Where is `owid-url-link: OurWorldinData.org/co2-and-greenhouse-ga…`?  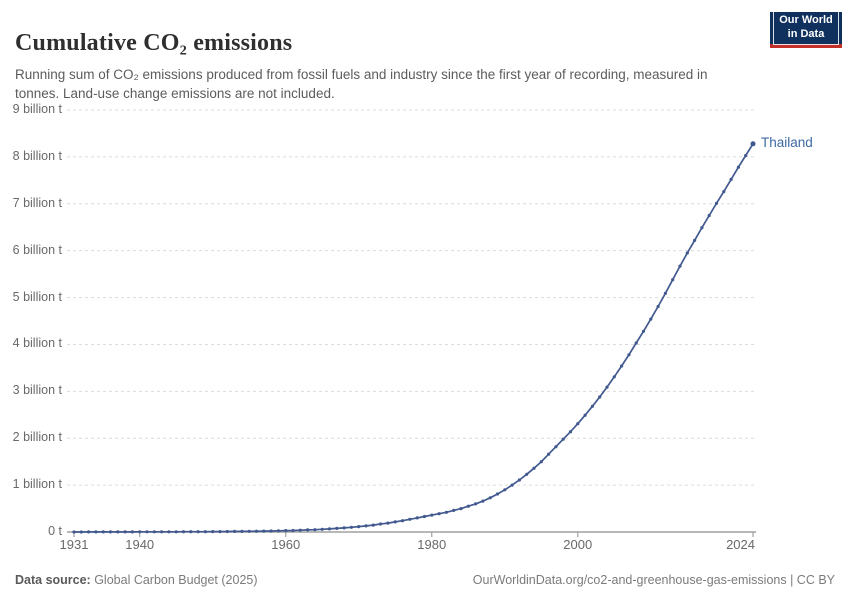
owid-url-link: OurWorldinData.org/co2-and-greenhouse-ga… is located at coordinates (653, 580).